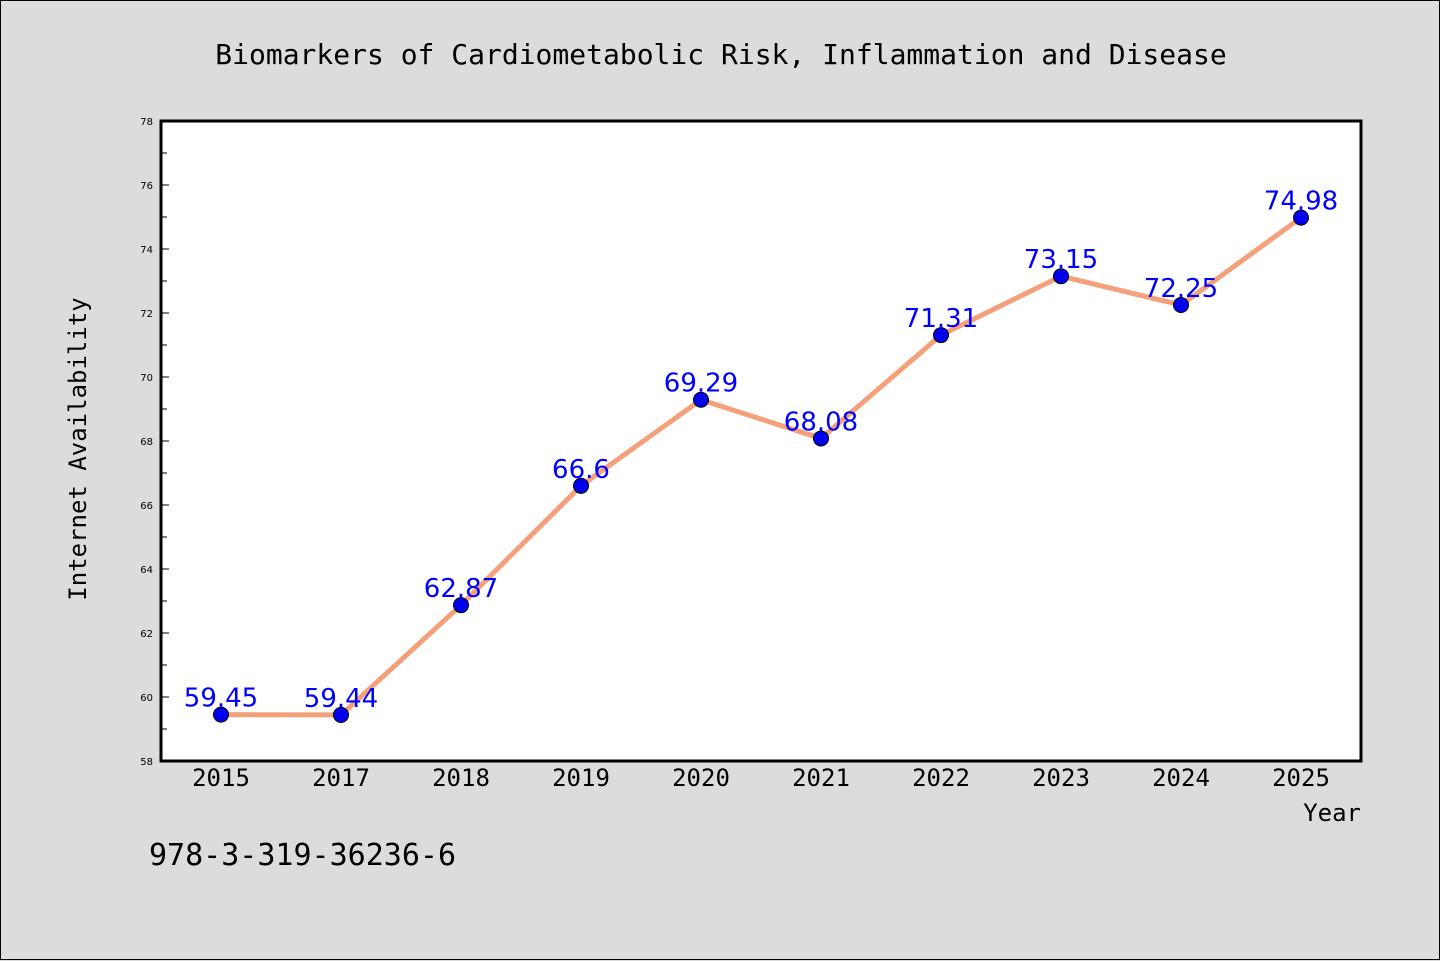  I want to click on y-tick-label: 74, so click(146, 250).